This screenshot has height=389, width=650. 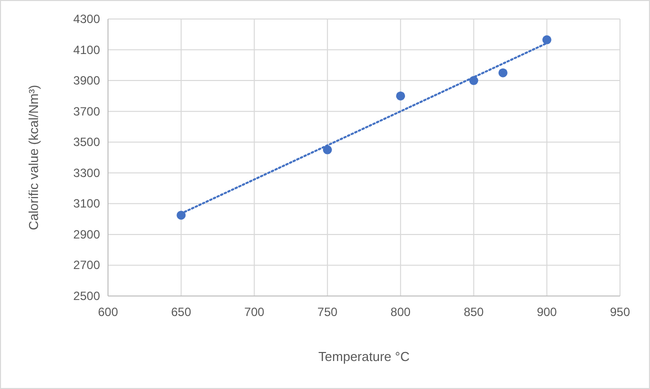 What do you see at coordinates (86, 81) in the screenshot?
I see `y-tick-label: 3900` at bounding box center [86, 81].